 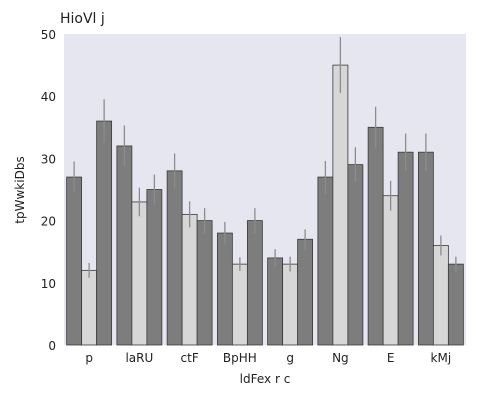 What do you see at coordinates (391, 358) in the screenshot?
I see `x-tick-label: E` at bounding box center [391, 358].